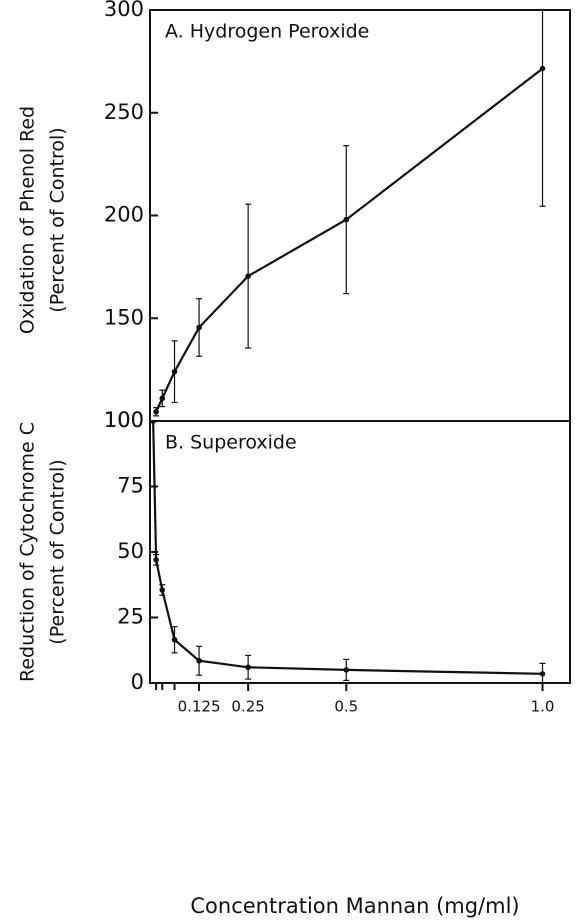 Image resolution: width=578 pixels, height=921 pixels. Describe the element at coordinates (130, 486) in the screenshot. I see `y-tick-label: 75` at that location.